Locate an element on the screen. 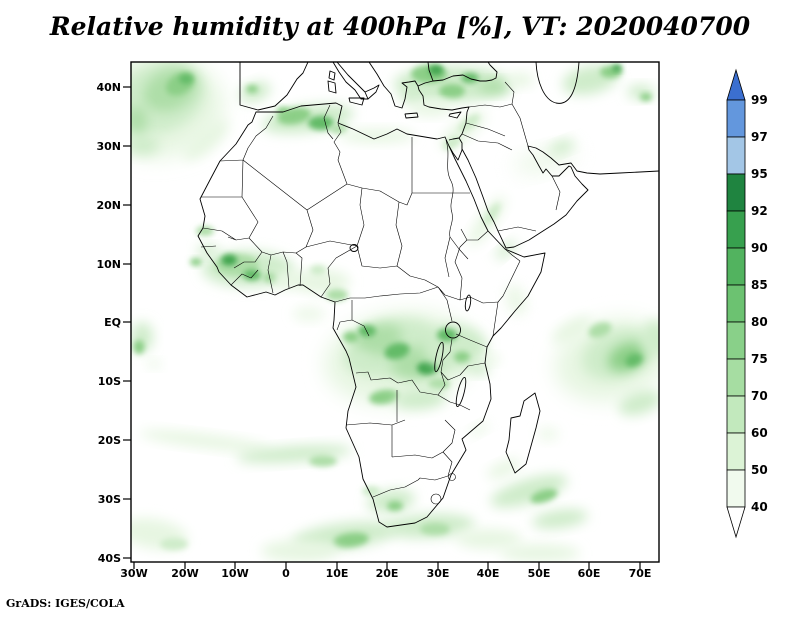 This screenshot has width=800, height=618. x-tick-label: 50E is located at coordinates (539, 573).